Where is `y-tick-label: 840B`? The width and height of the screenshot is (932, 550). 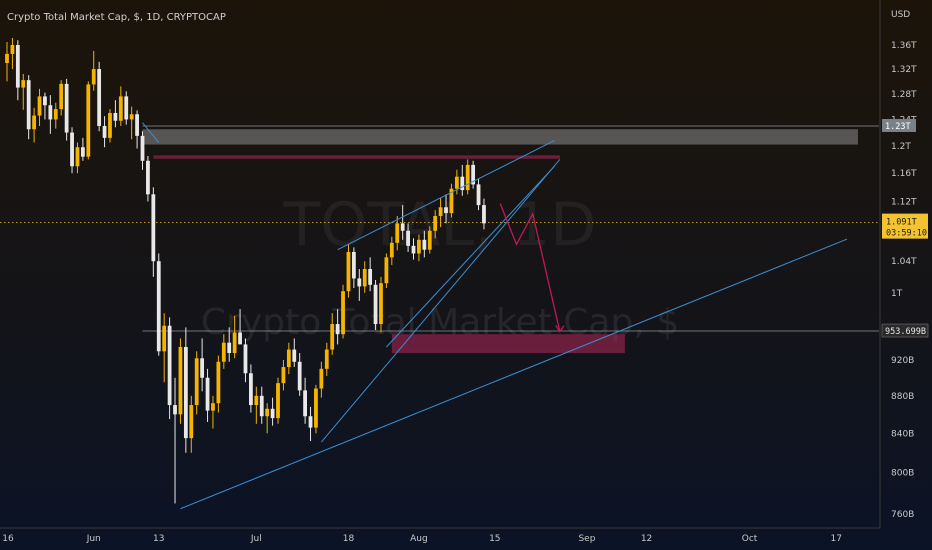 y-tick-label: 840B is located at coordinates (902, 434).